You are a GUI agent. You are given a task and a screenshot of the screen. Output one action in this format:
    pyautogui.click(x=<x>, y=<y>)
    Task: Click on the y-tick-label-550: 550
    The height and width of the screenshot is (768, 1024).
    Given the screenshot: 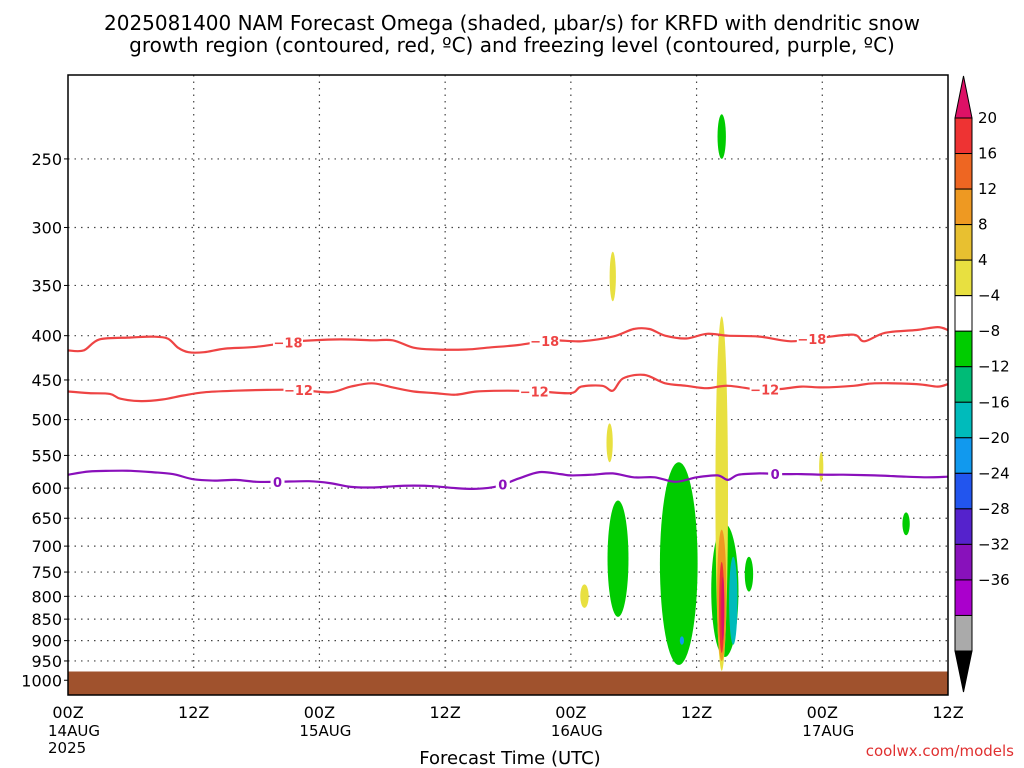 What is the action you would take?
    pyautogui.click(x=46, y=455)
    